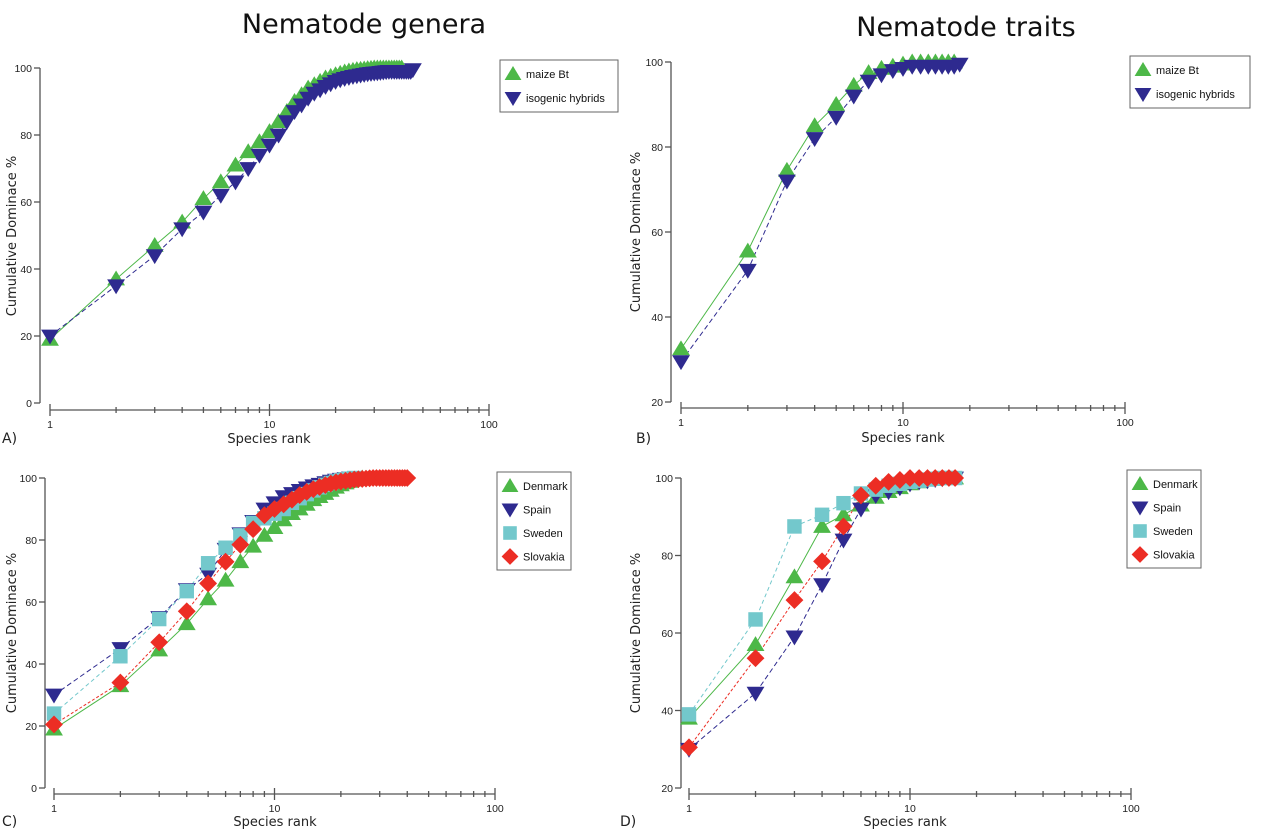 This screenshot has width=1280, height=829. Describe the element at coordinates (667, 789) in the screenshot. I see `y-tick-label: 20` at that location.